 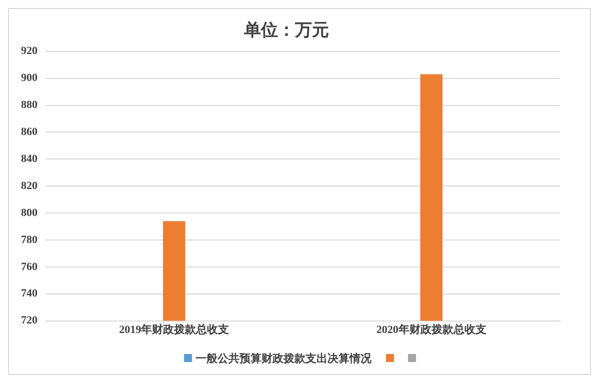 What do you see at coordinates (29, 51) in the screenshot?
I see `y-tick-label: 920` at bounding box center [29, 51].